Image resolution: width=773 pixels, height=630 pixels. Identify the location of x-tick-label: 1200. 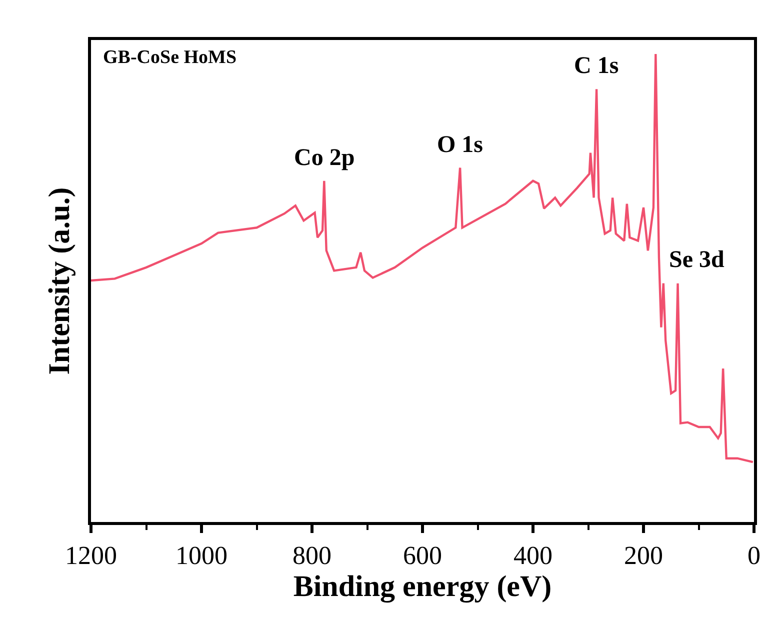
(91, 555).